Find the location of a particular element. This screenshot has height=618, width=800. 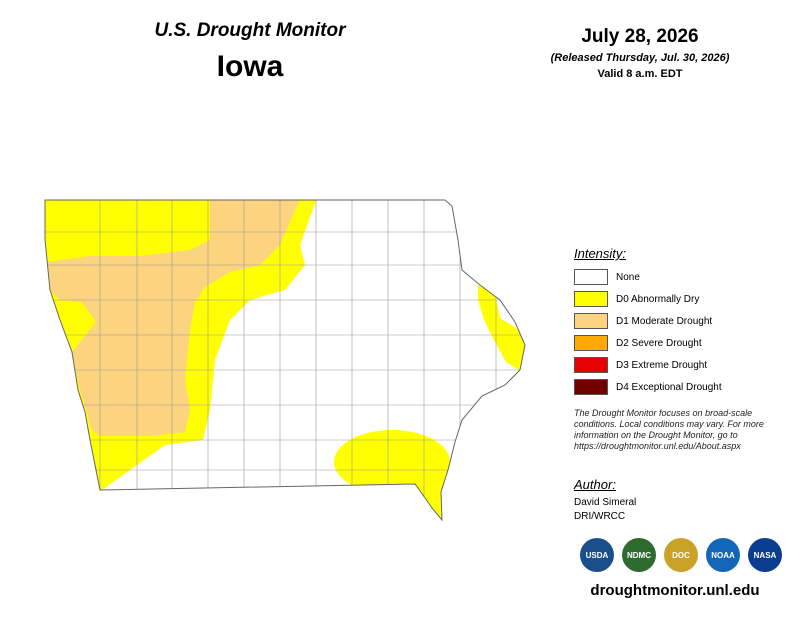

logos: USDA NDMC DOC NOAA NASA is located at coordinates (681, 555).